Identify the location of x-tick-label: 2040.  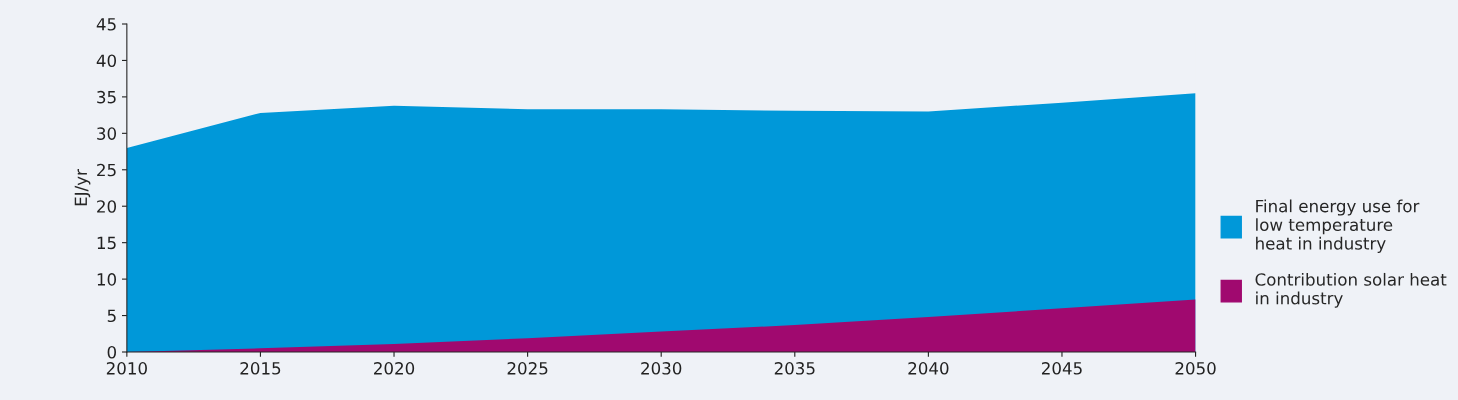
(928, 368).